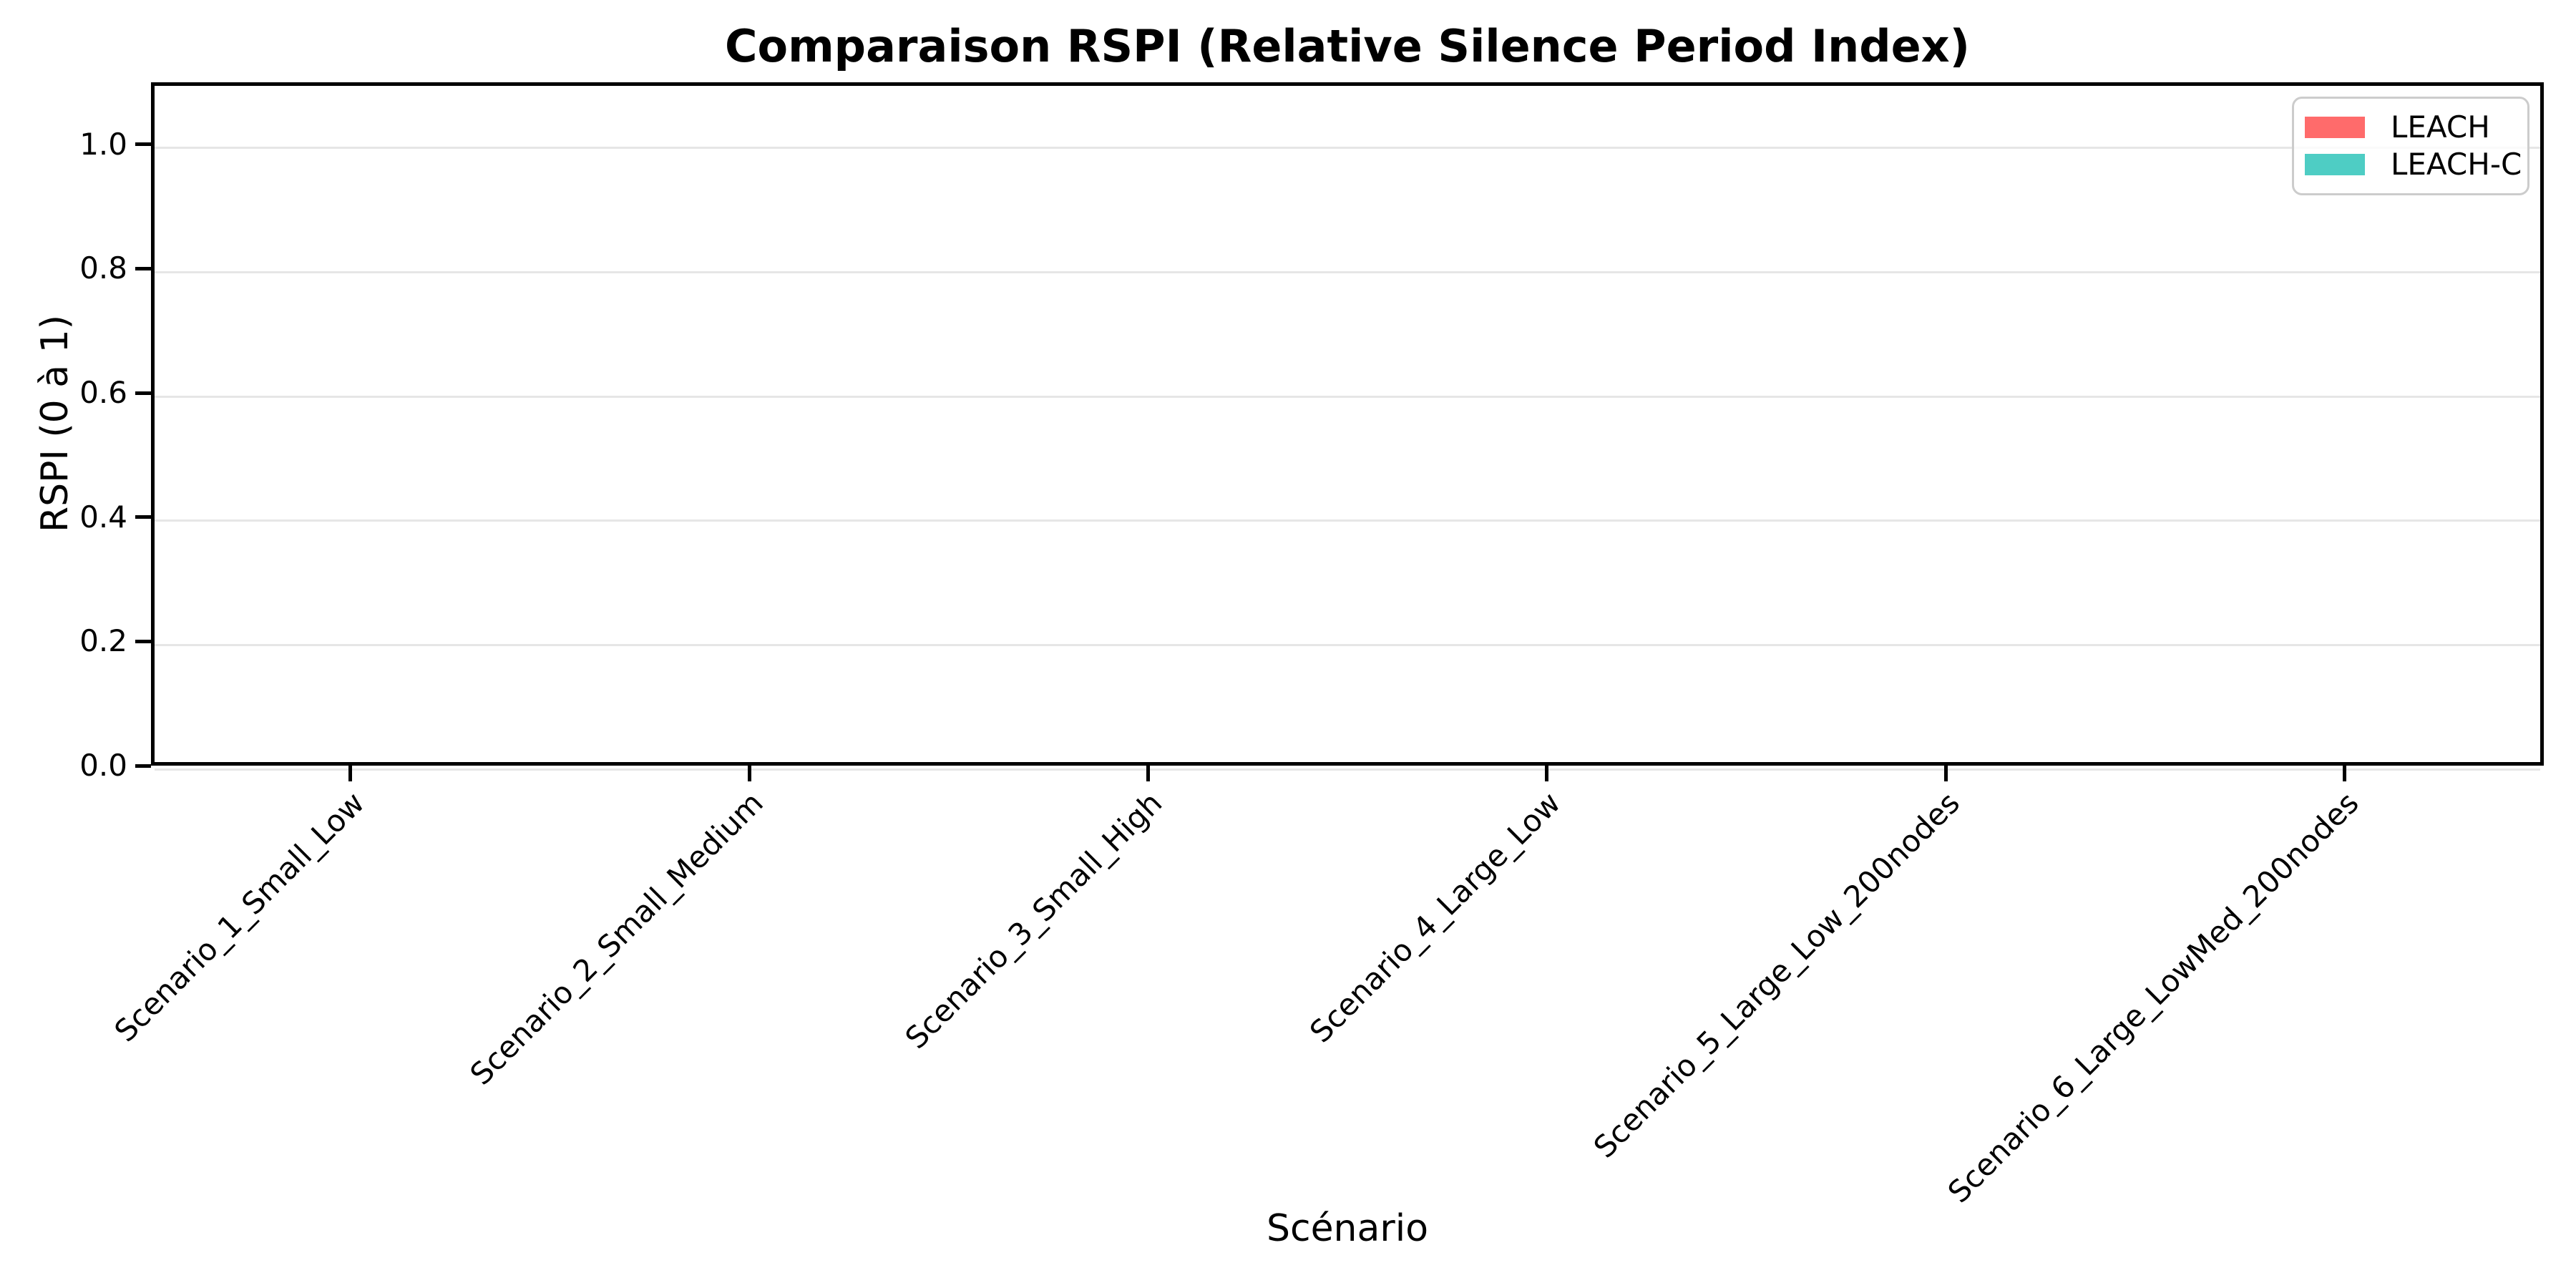 The height and width of the screenshot is (1288, 2576). I want to click on y-tick-label: 0.2, so click(103, 641).